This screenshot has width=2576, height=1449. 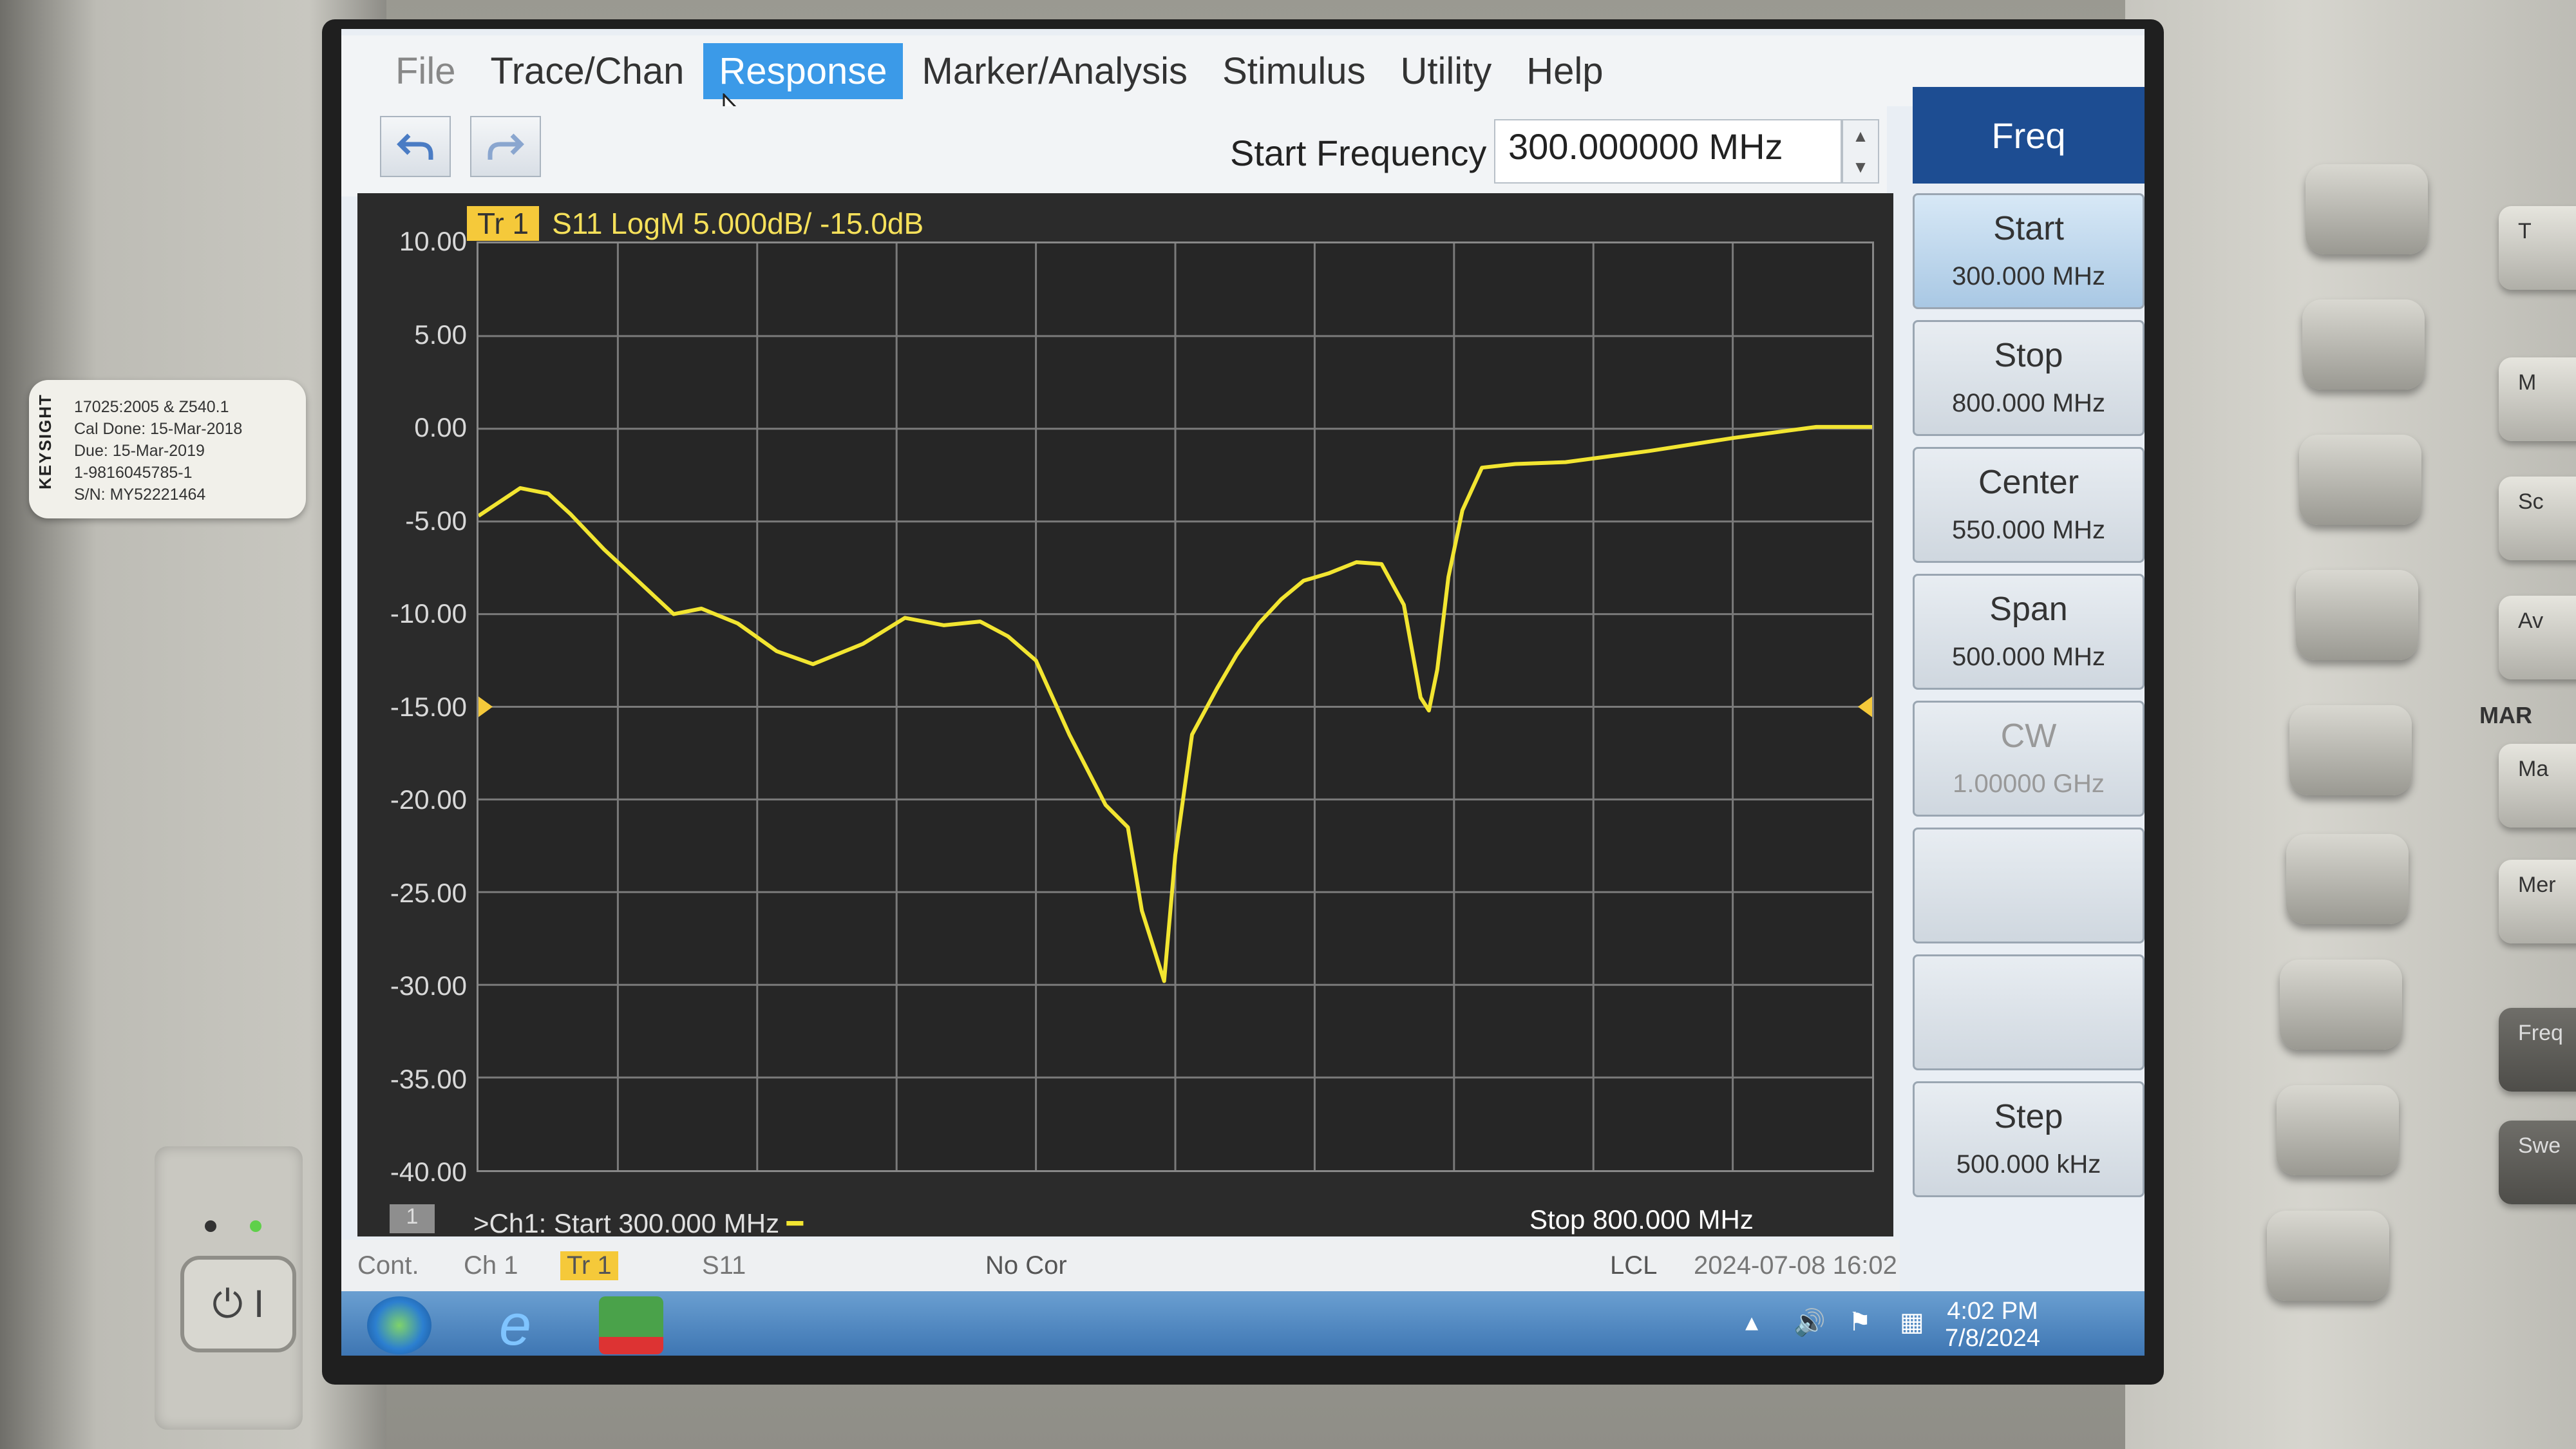 I want to click on redo-icon, so click(x=506, y=147).